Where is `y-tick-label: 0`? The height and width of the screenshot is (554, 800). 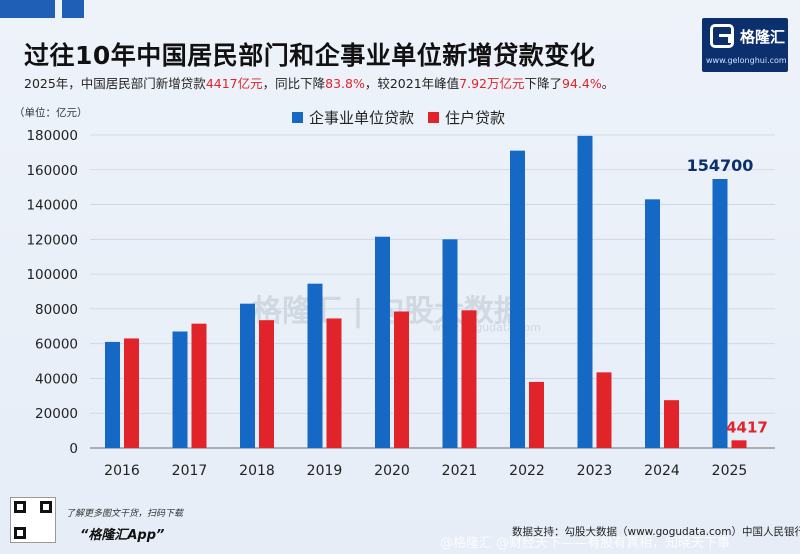 y-tick-label: 0 is located at coordinates (73, 449).